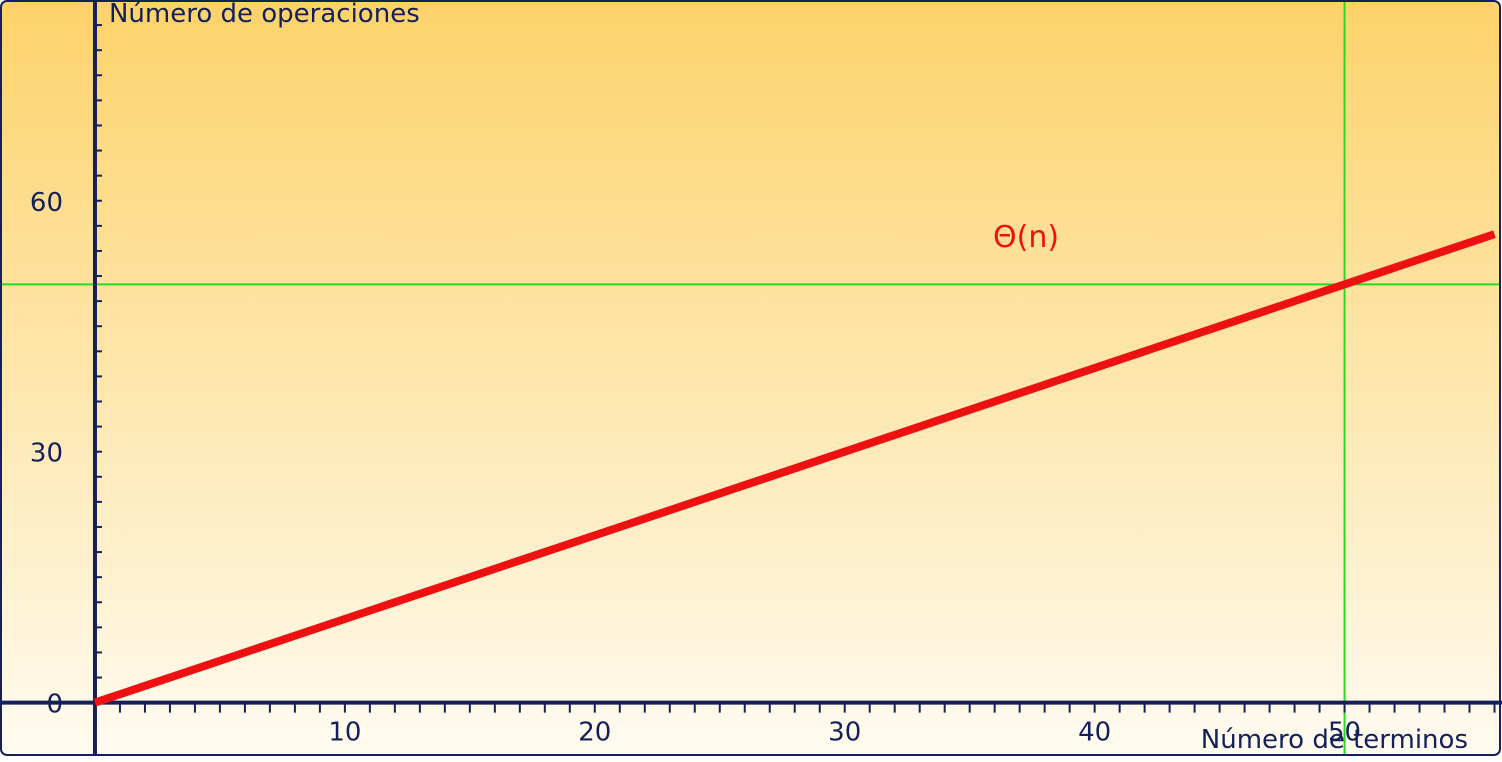  I want to click on y-axis-label: Número de operaciones, so click(264, 14).